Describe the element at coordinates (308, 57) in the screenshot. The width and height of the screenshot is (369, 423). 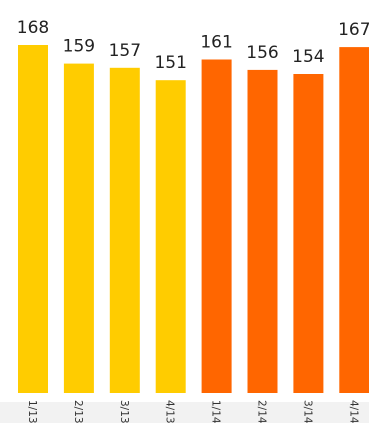
I see `value-label: 154` at that location.